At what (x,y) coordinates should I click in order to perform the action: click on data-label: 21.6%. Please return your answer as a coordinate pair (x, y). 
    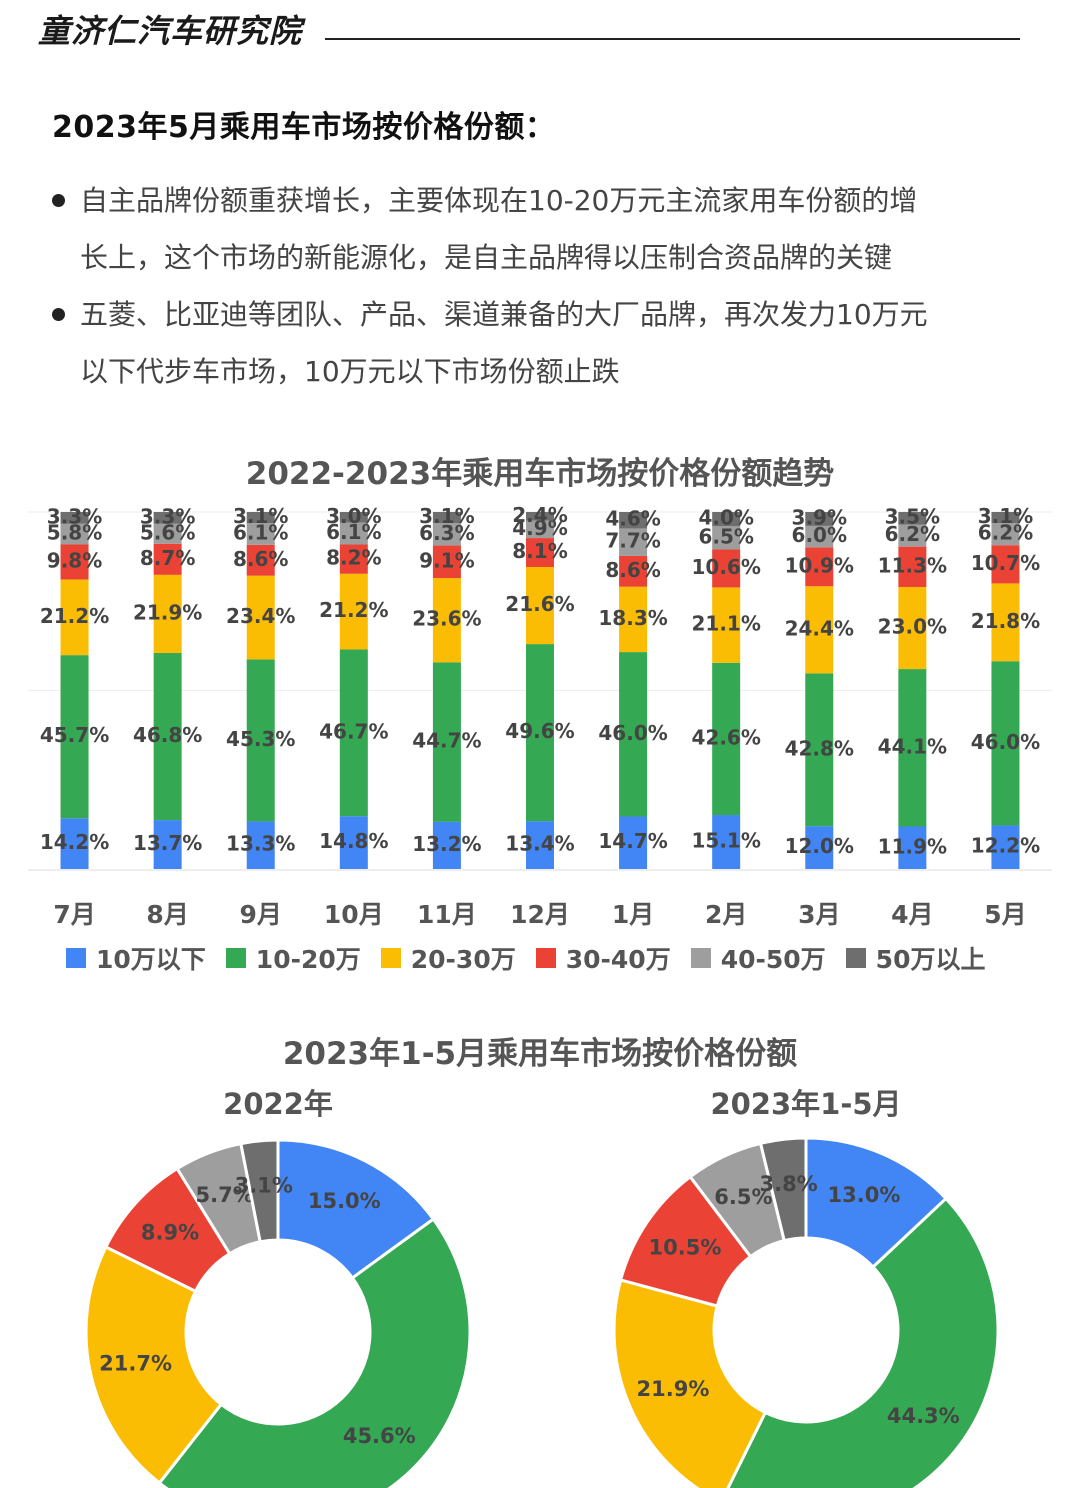
    Looking at the image, I should click on (539, 604).